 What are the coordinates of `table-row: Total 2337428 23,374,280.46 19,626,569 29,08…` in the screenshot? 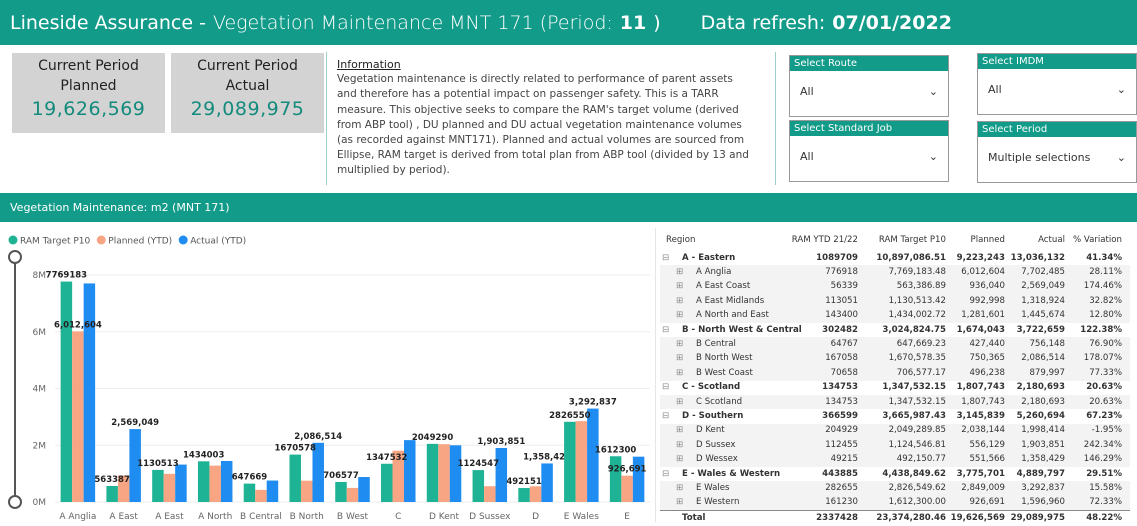 It's located at (895, 517).